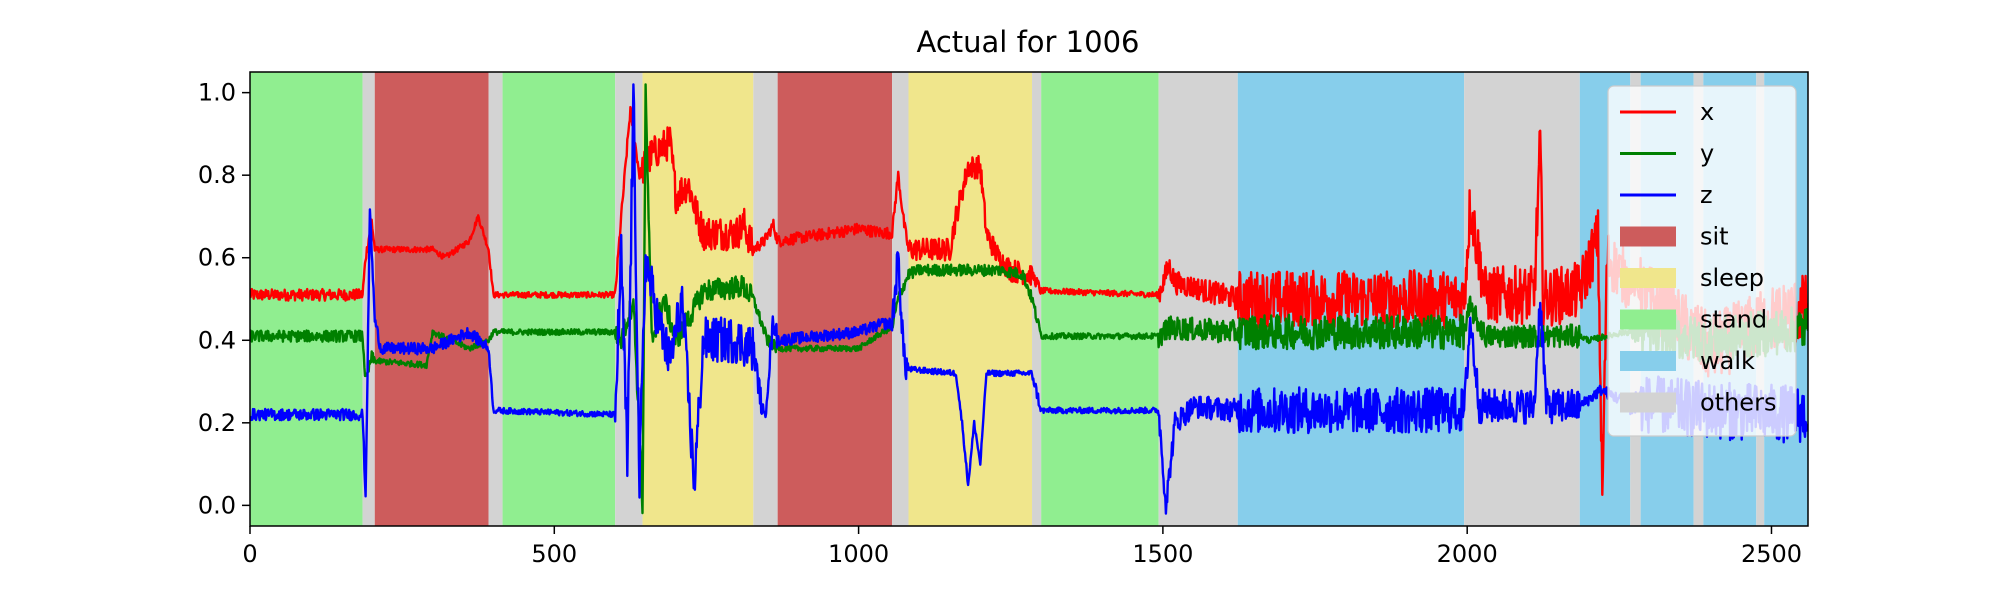  I want to click on legend-label-sleep: sleep, so click(1732, 278).